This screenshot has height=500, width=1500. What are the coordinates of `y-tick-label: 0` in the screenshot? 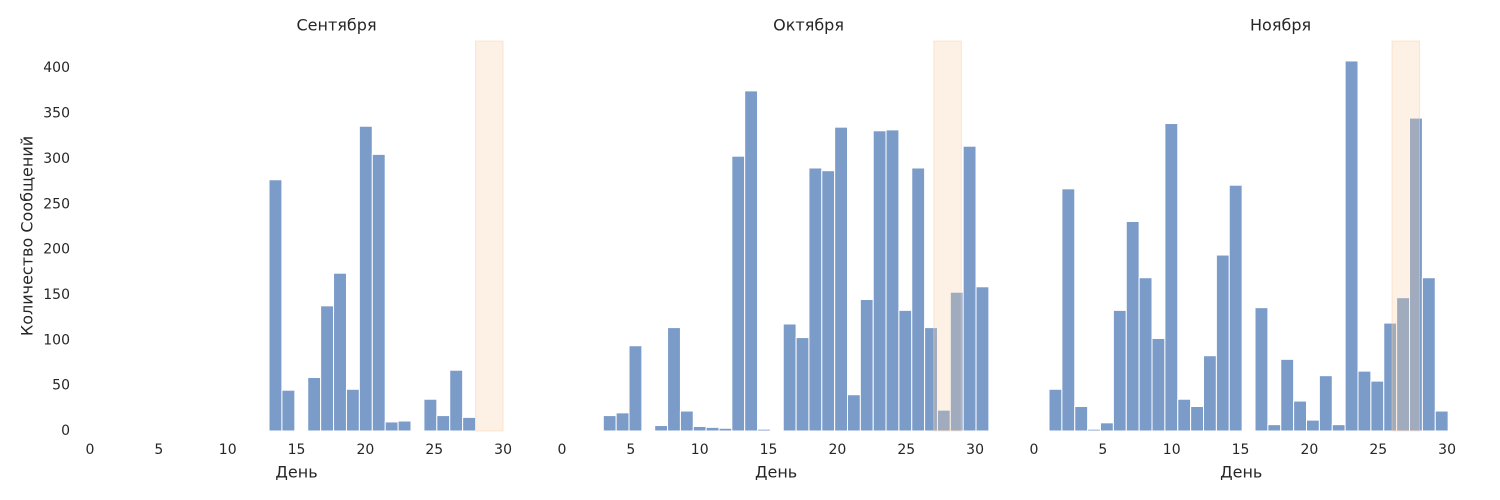 It's located at (65, 431).